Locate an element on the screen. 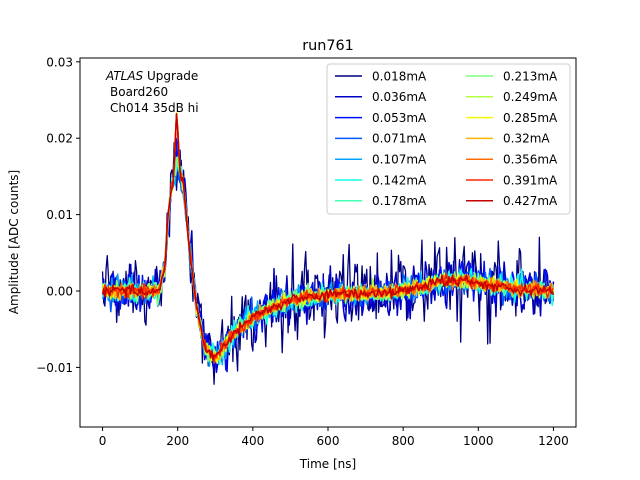 Image resolution: width=640 pixels, height=480 pixels. legend-label: 0.071mA is located at coordinates (399, 139).